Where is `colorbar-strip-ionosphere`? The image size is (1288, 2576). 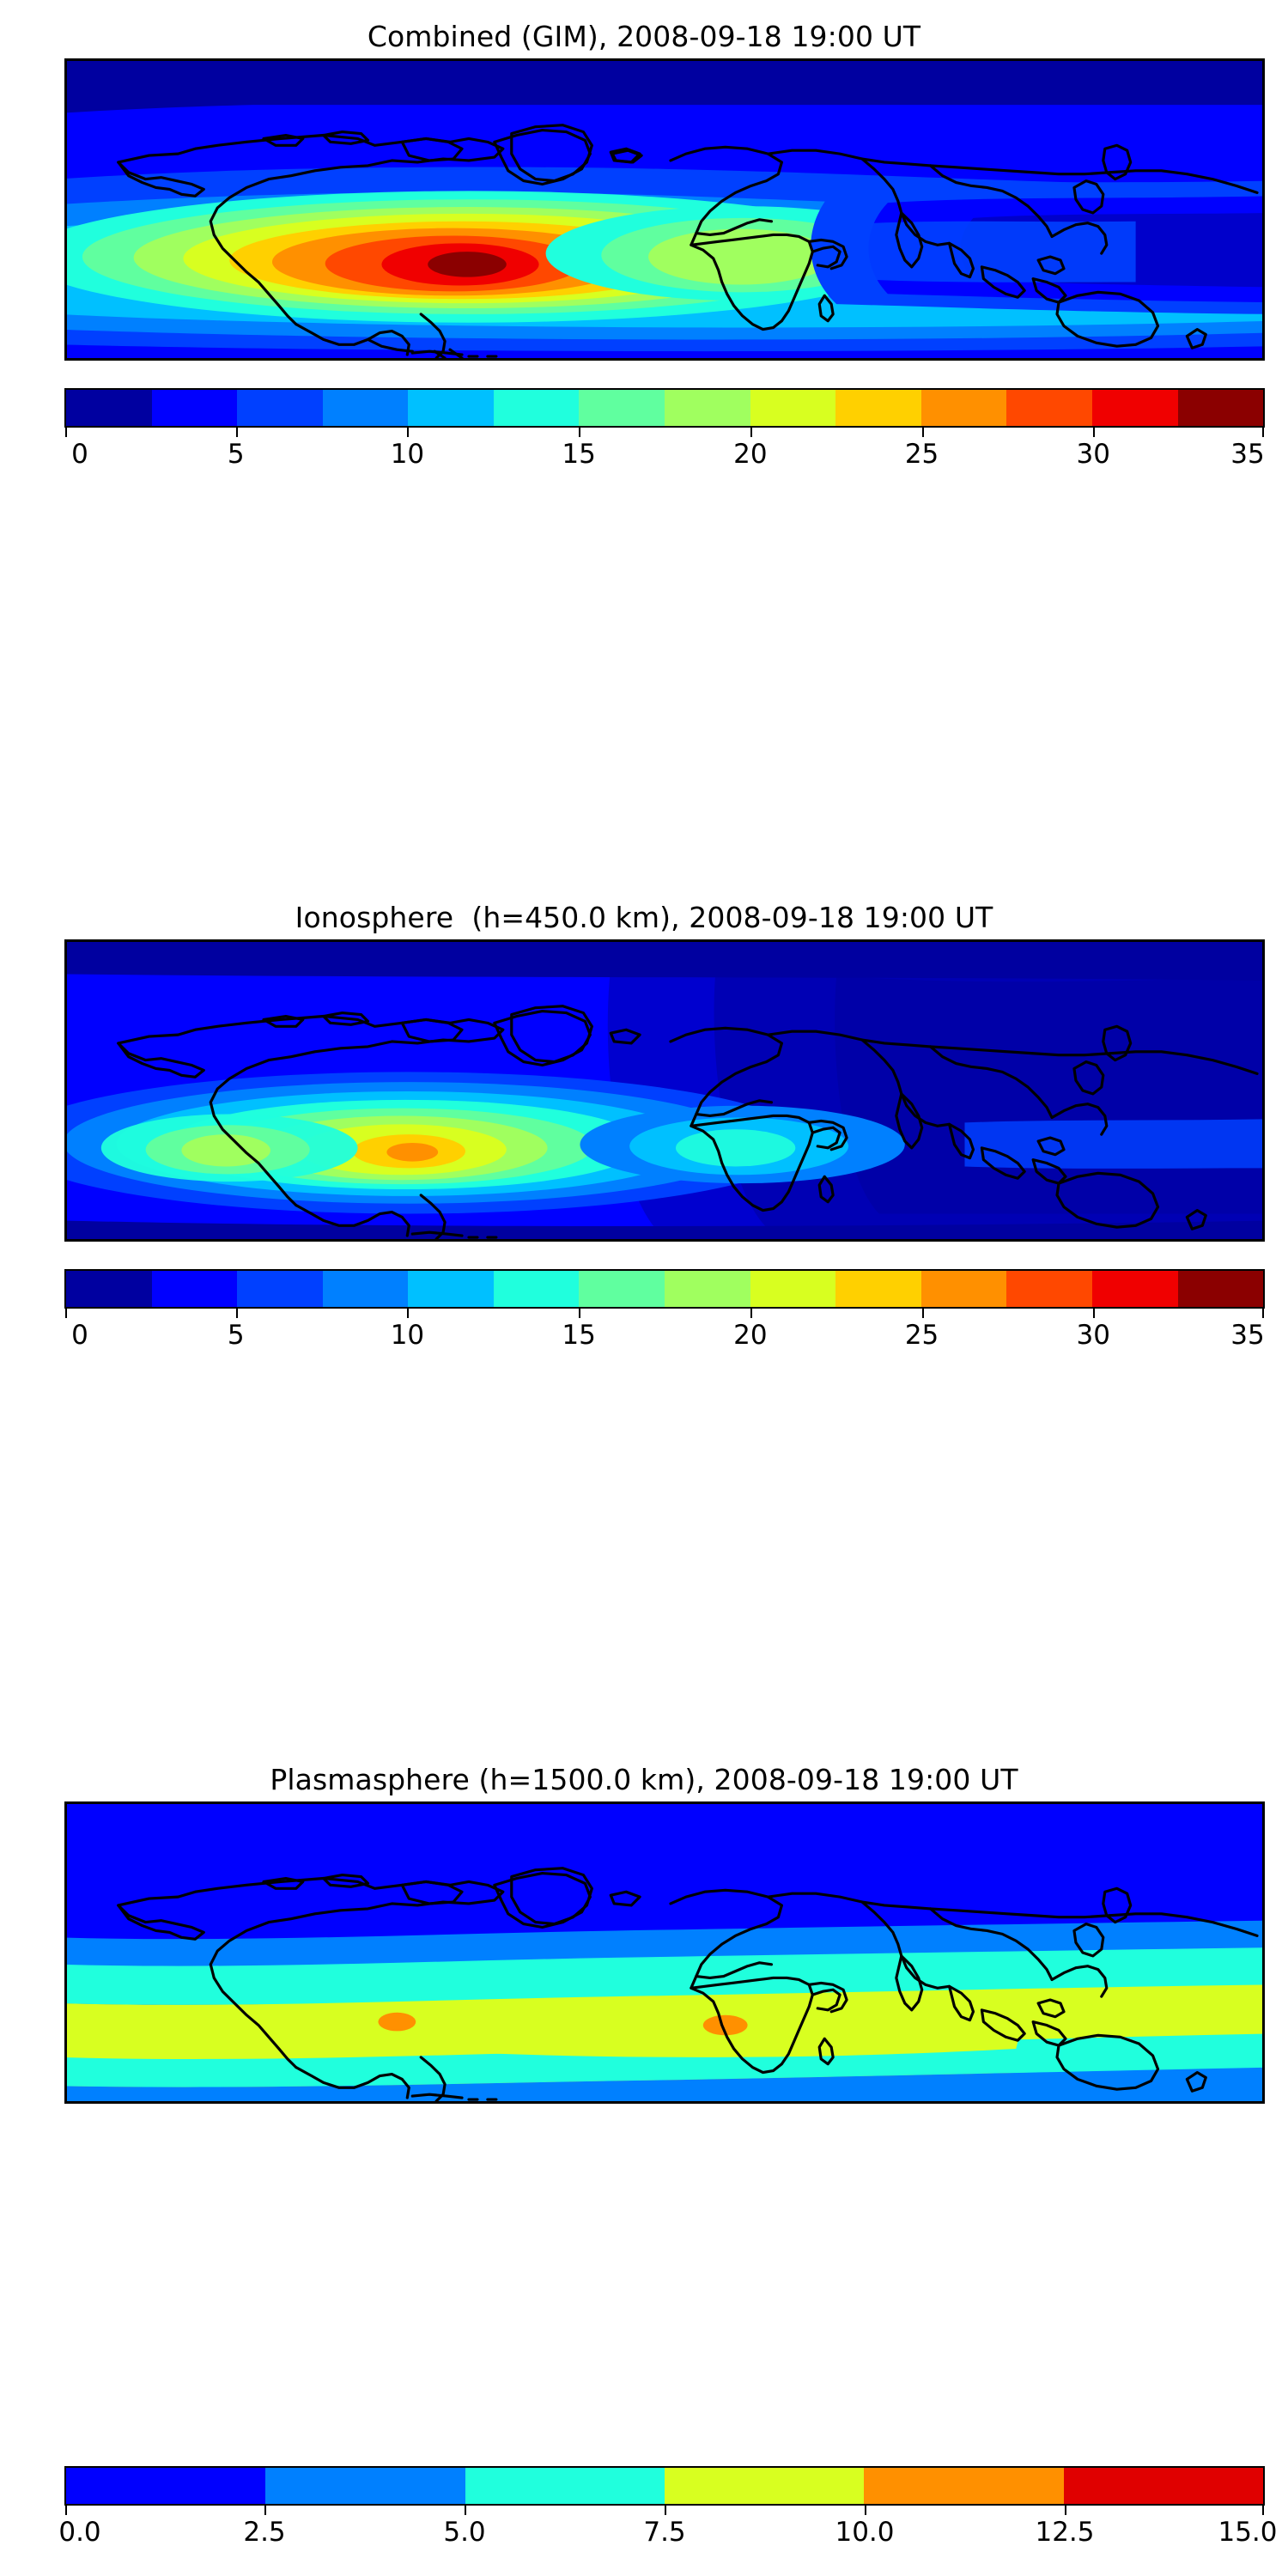
colorbar-strip-ionosphere is located at coordinates (664, 1289).